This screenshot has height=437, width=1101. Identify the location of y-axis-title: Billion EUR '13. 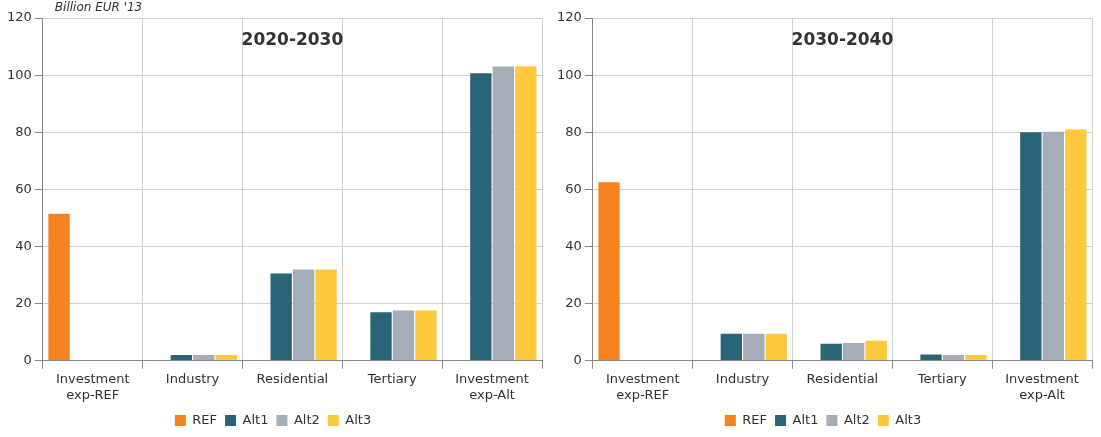
(98, 7).